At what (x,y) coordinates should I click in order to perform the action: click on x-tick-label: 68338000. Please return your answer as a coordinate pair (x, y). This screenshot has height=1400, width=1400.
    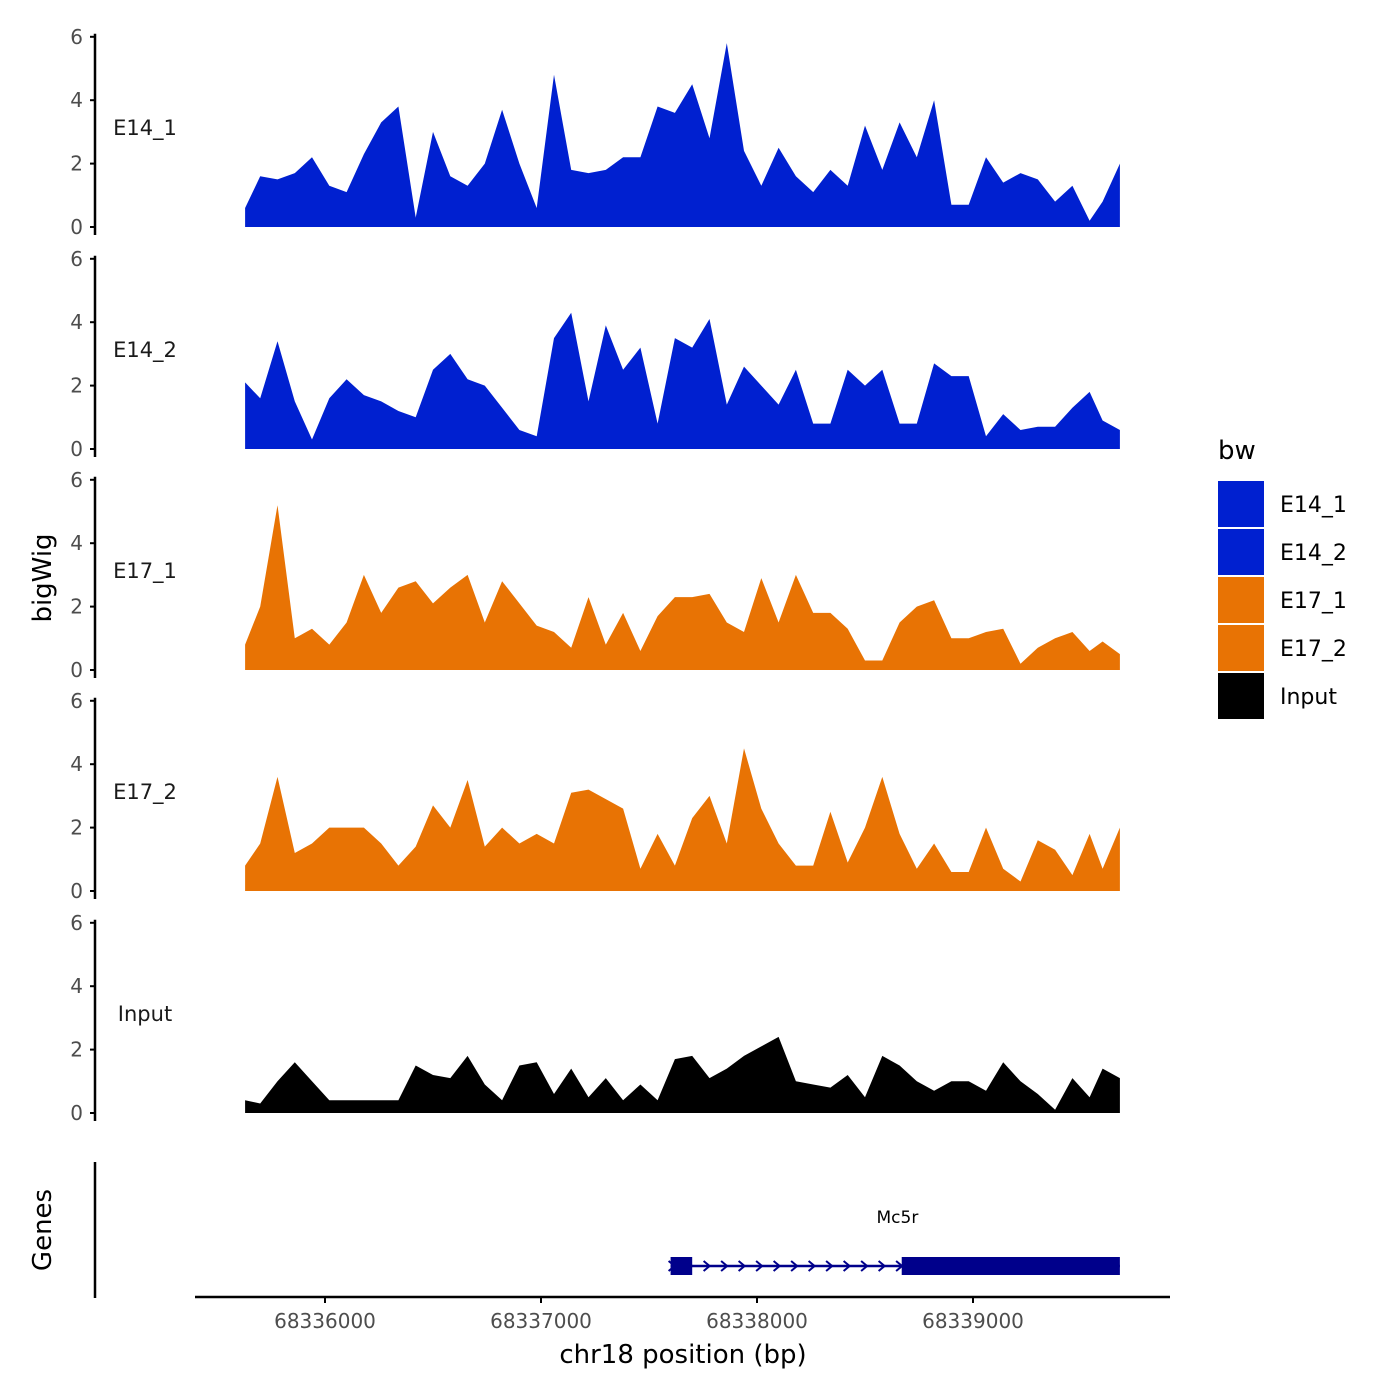
    Looking at the image, I should click on (757, 1321).